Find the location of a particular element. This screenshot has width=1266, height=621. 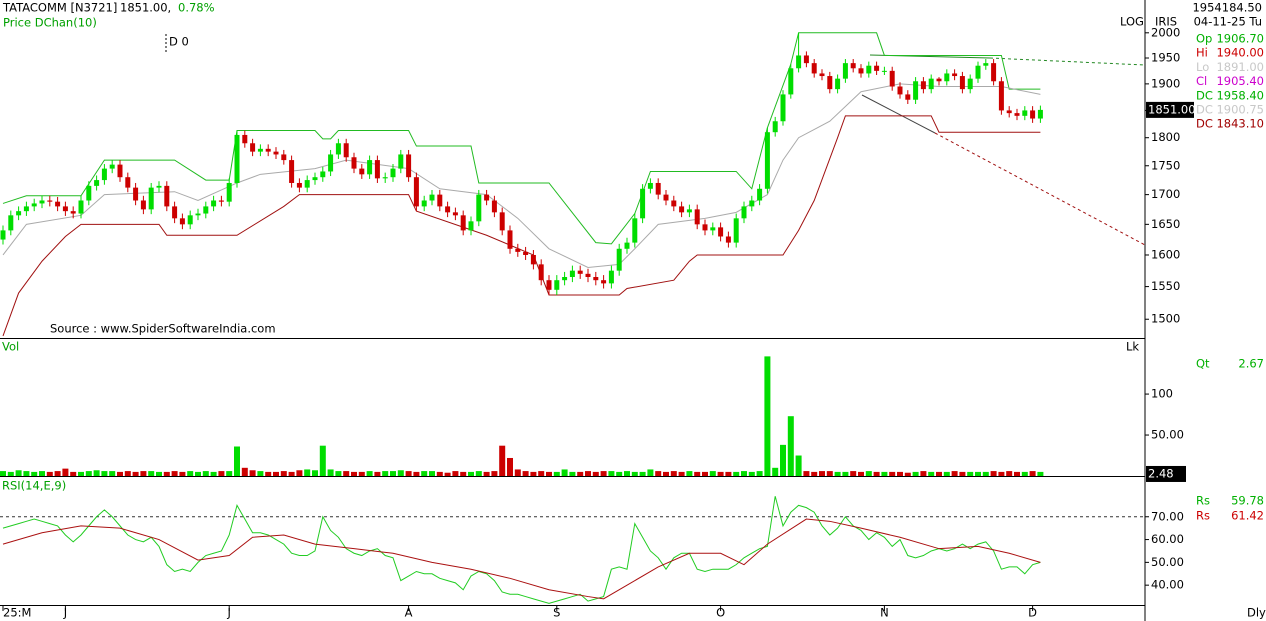

info-label: Rs is located at coordinates (1203, 516).